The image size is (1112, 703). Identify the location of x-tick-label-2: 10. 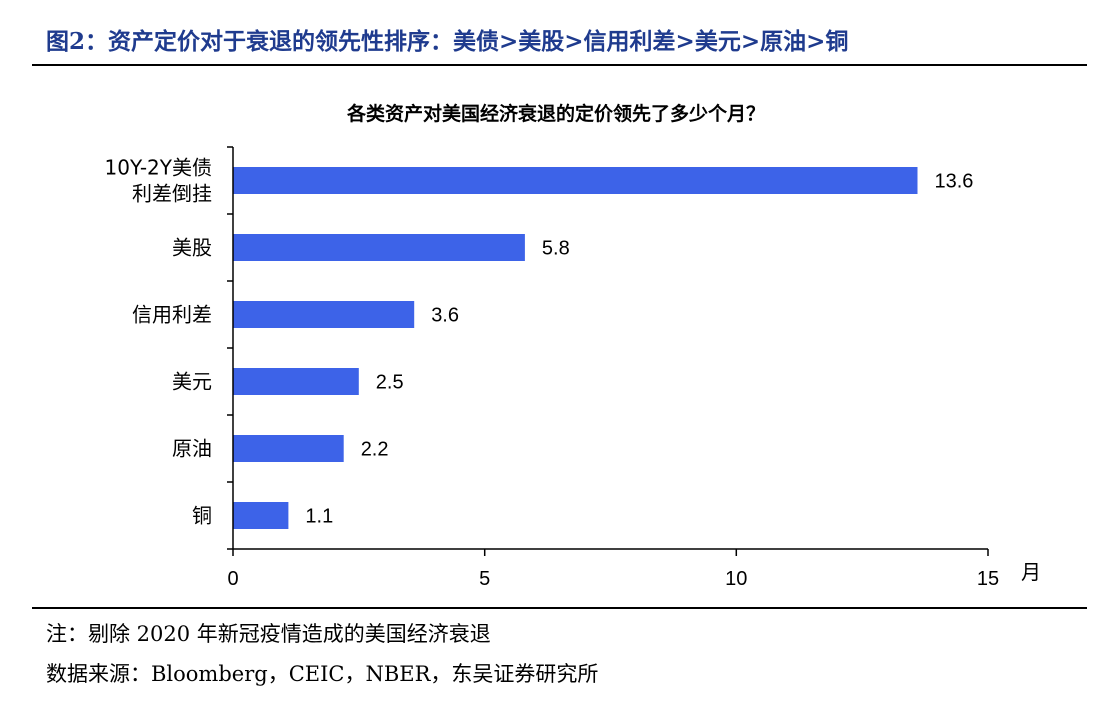
(736, 579).